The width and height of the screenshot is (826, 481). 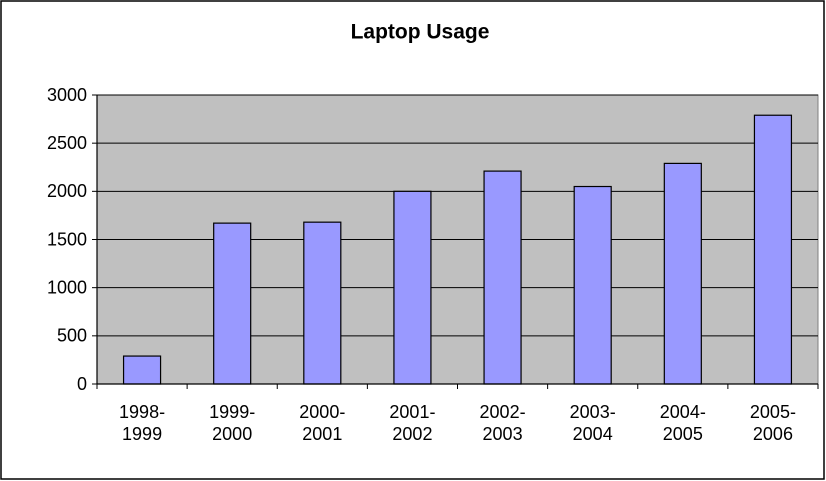 What do you see at coordinates (142, 423) in the screenshot?
I see `x-tick-label: 1998-1999` at bounding box center [142, 423].